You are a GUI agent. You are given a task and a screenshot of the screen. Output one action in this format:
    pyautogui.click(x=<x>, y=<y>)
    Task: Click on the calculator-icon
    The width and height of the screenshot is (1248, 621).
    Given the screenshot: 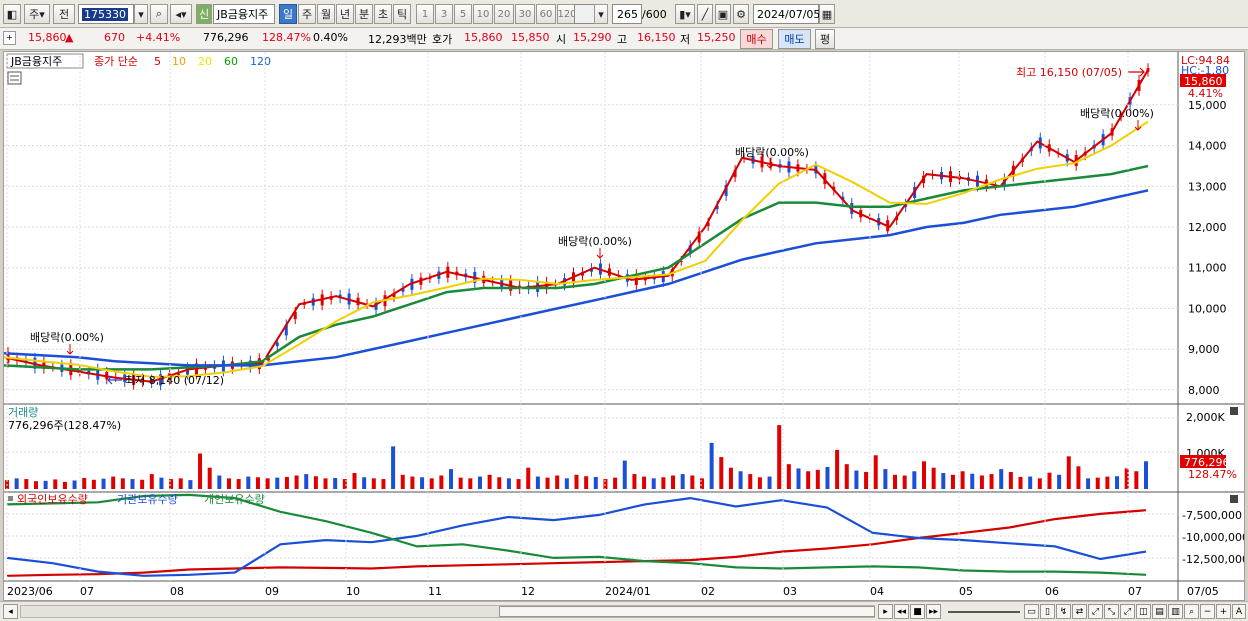 What is the action you would take?
    pyautogui.click(x=14, y=78)
    